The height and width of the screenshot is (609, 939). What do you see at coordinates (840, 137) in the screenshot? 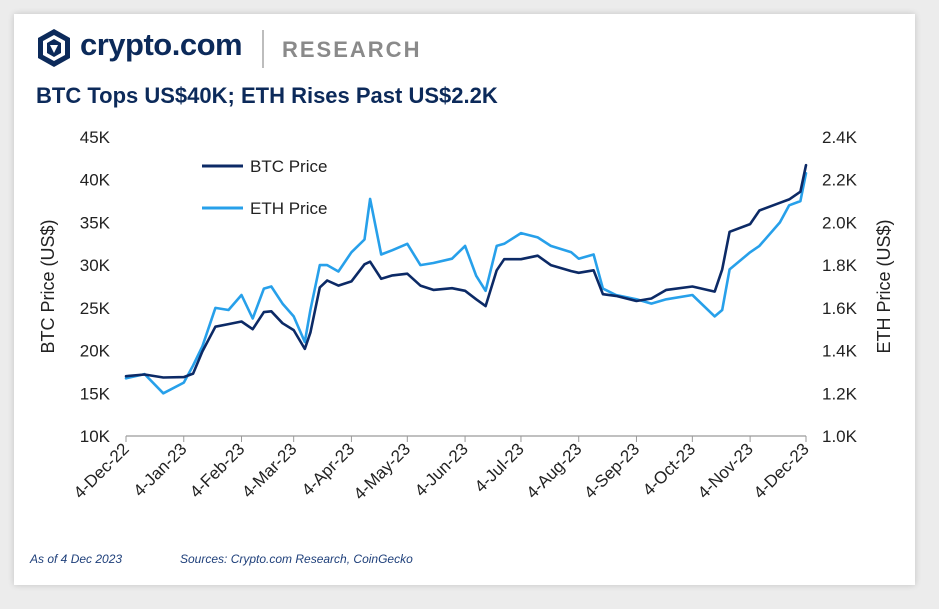
I see `y-right-tick-label: 2.4K` at bounding box center [840, 137].